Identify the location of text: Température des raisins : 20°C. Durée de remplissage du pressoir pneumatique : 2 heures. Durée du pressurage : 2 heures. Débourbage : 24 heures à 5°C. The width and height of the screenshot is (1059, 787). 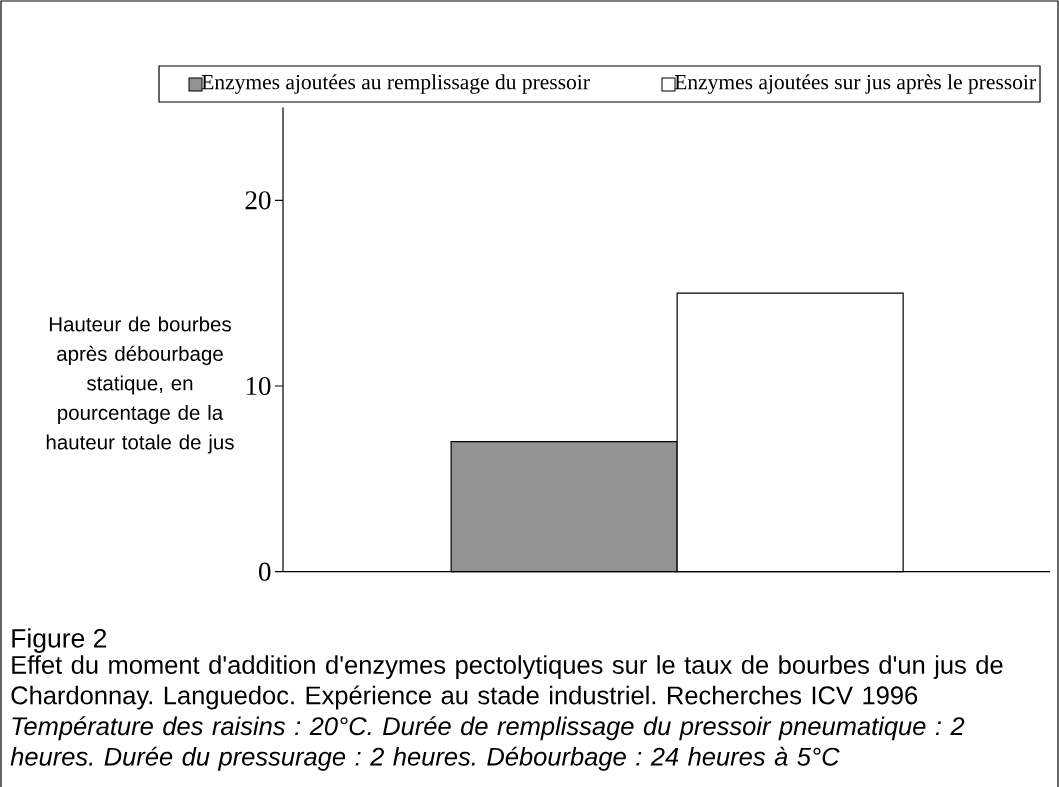
(487, 743).